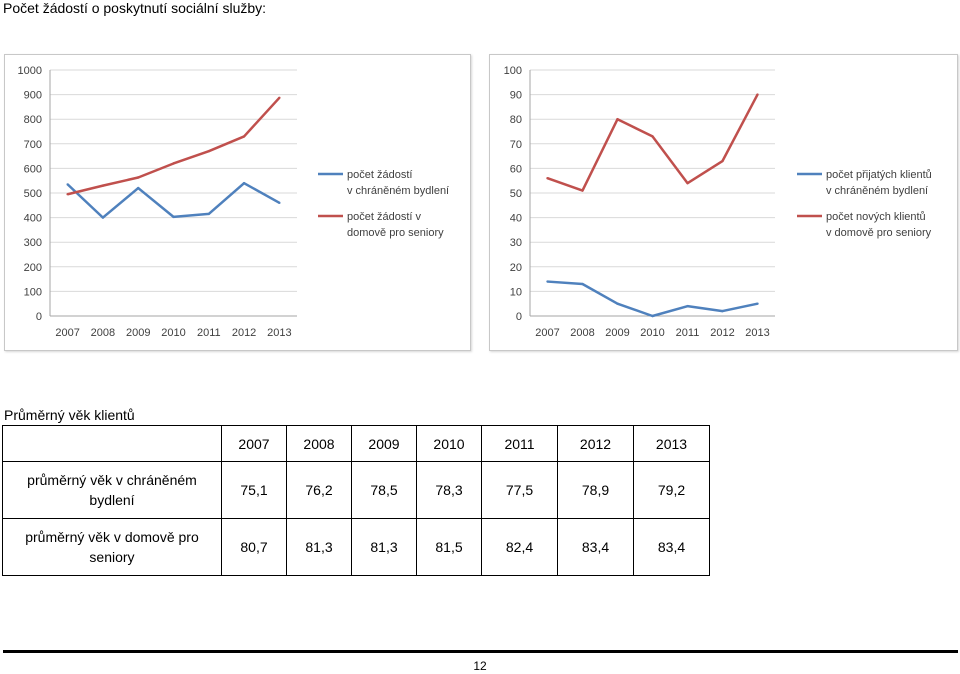 This screenshot has width=960, height=674. I want to click on y-tick-label: 500, so click(33, 194).